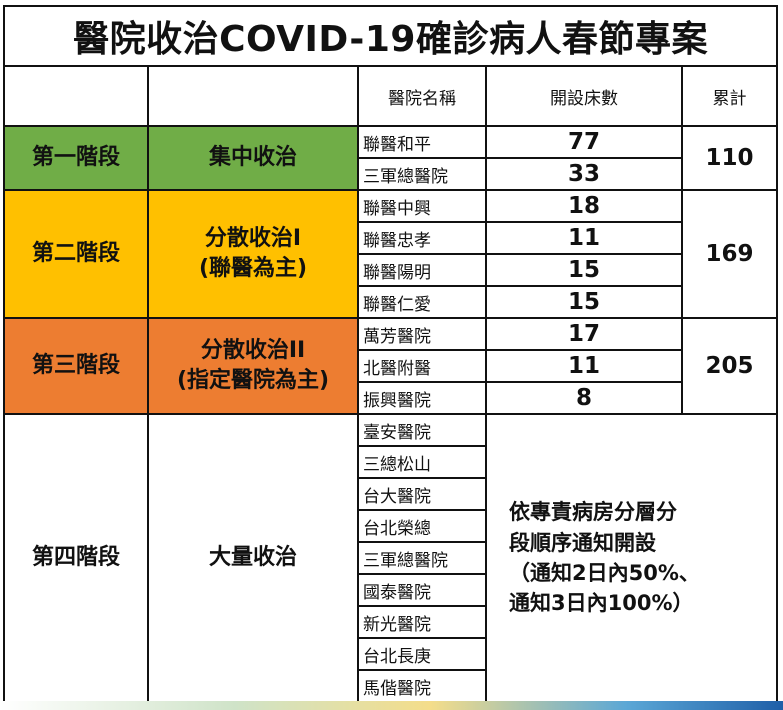 The width and height of the screenshot is (783, 710). I want to click on stage-4-mode-line1: 大量收治, so click(252, 558).